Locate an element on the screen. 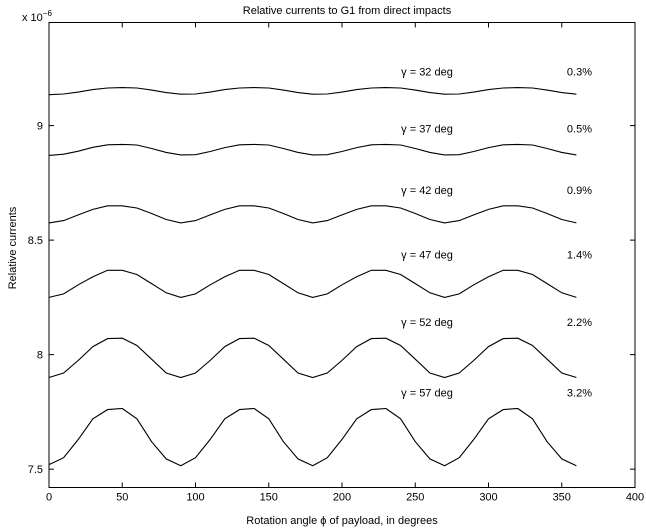 This screenshot has height=530, width=646. y-axis-label: Relative currents is located at coordinates (13, 247).